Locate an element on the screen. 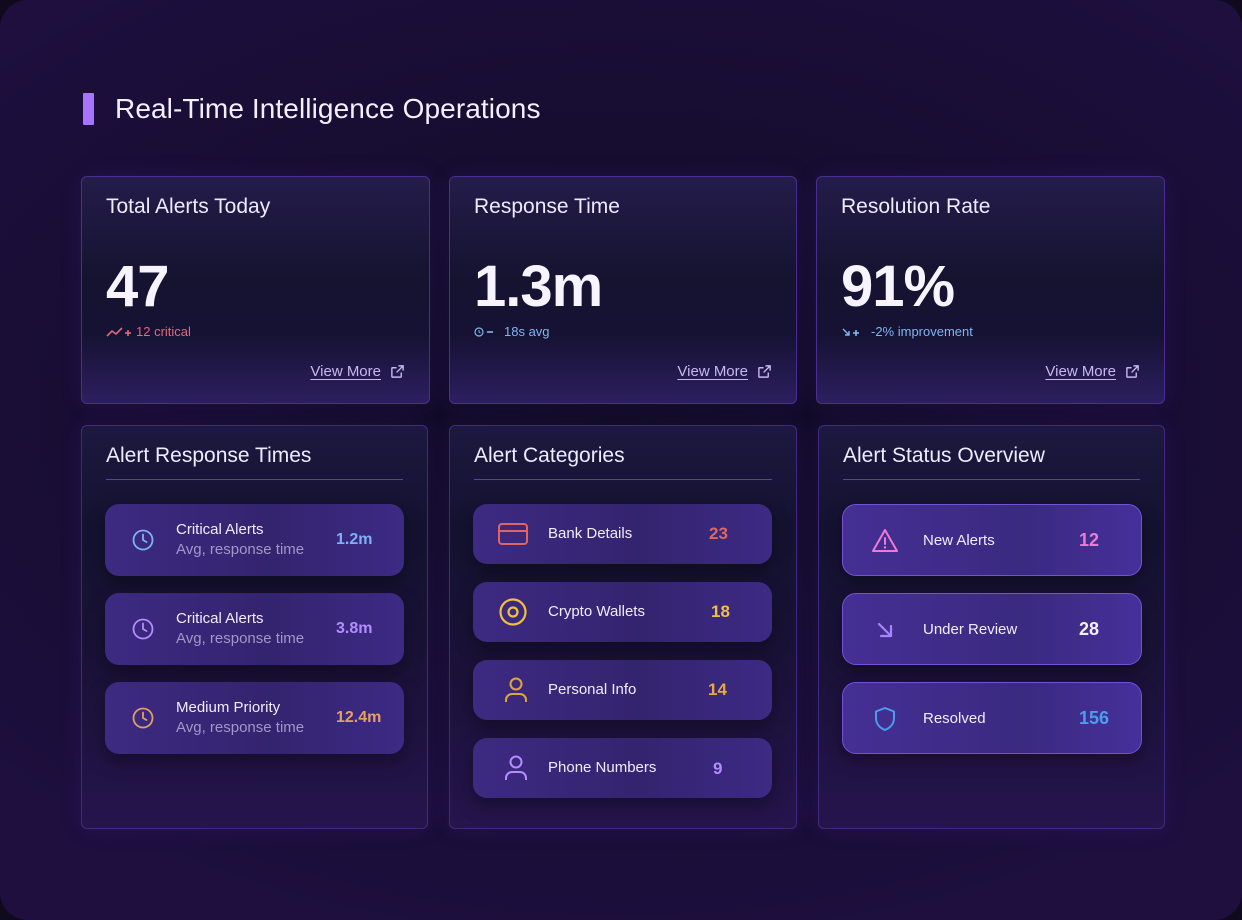  page-title: Real-Time Intelligence Operations is located at coordinates (328, 108).